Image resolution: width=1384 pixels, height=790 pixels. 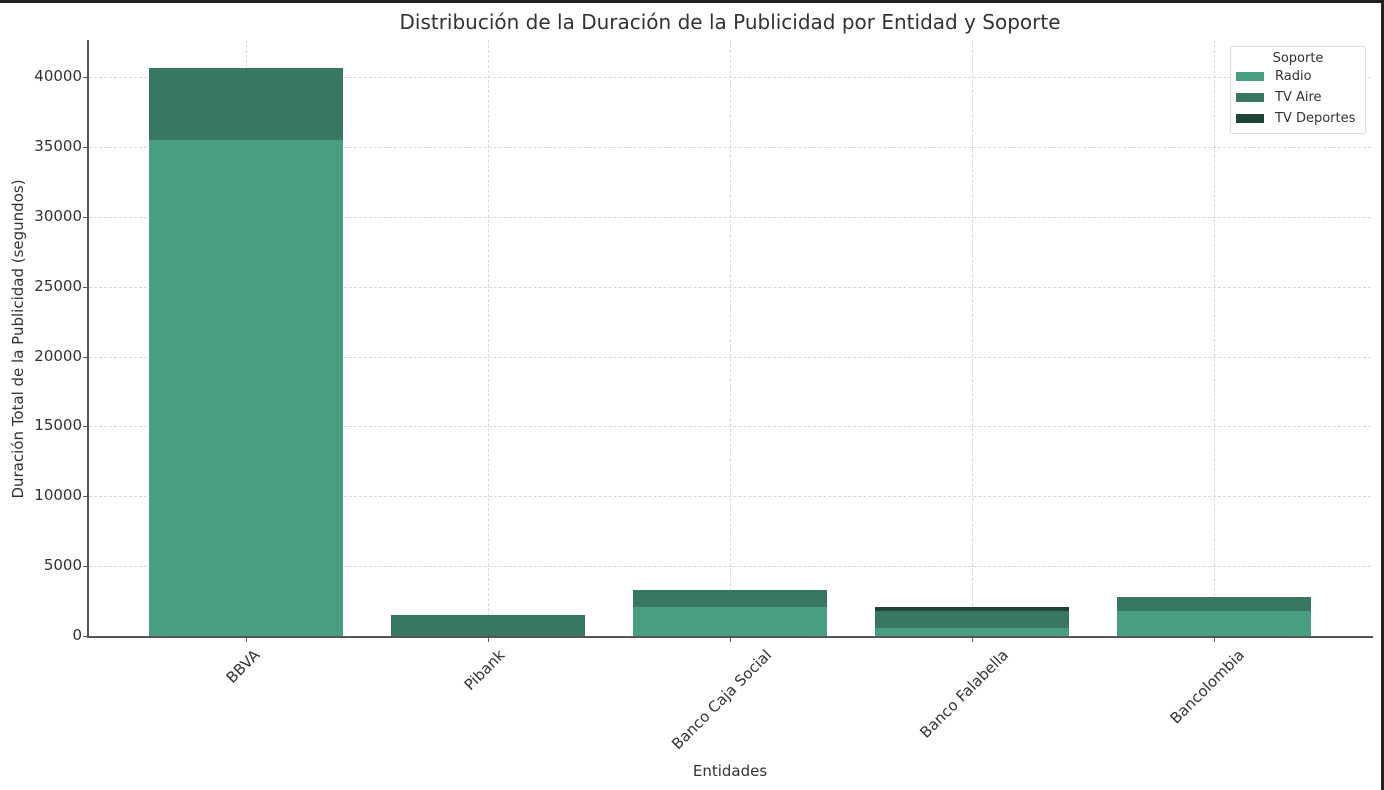 What do you see at coordinates (77, 635) in the screenshot?
I see `y-tick-label: 0` at bounding box center [77, 635].